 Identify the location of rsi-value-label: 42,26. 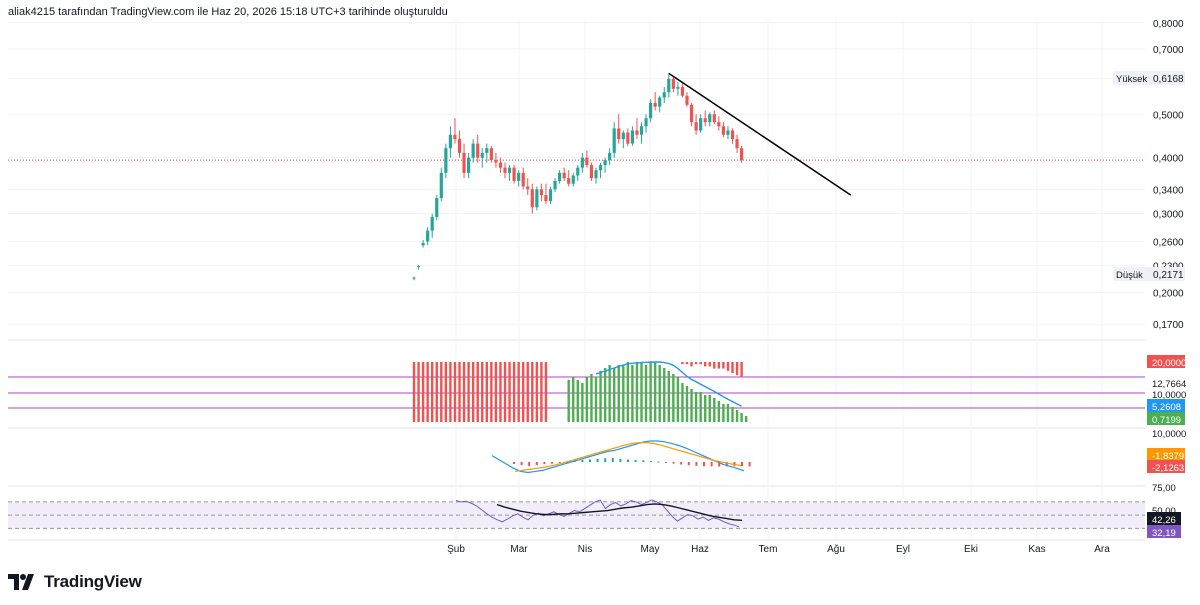
(1164, 520).